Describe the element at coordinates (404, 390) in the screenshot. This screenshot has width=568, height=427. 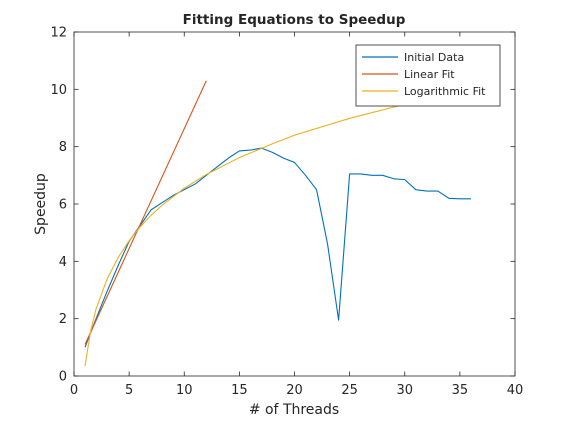
I see `x-tick-label: 30` at that location.